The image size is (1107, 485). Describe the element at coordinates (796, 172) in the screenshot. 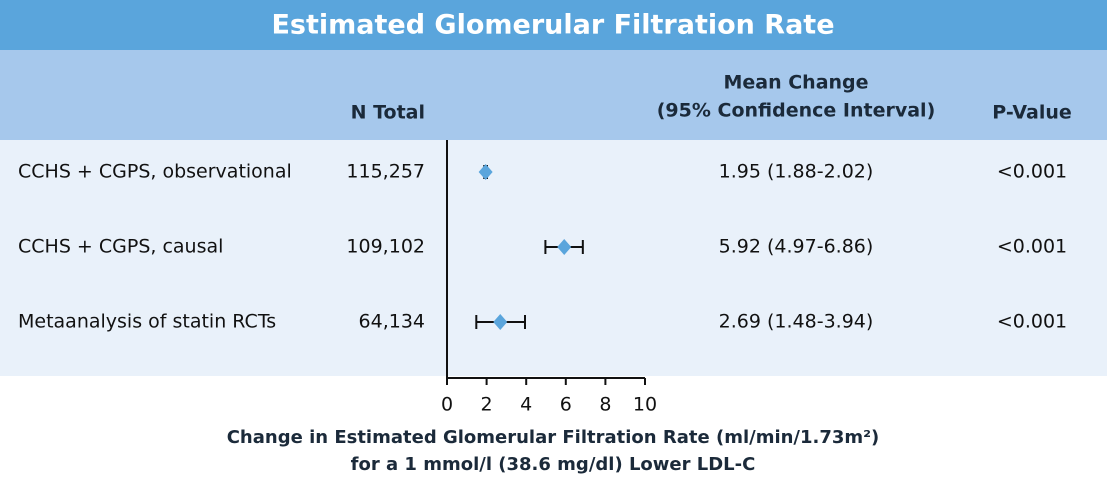

I see `estimate-label: 1.95 (1.88-2.02)` at that location.